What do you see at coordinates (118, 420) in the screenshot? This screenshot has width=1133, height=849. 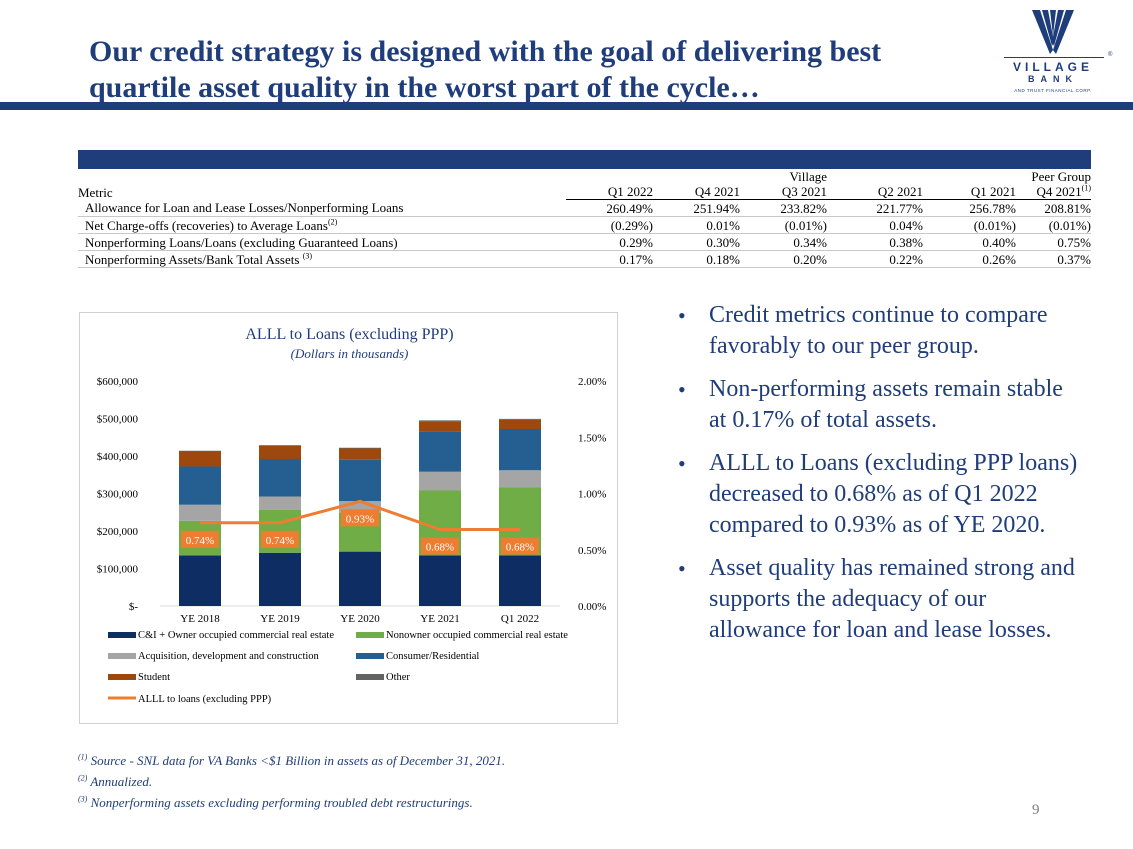 I see `y-tick-label: $500,000` at bounding box center [118, 420].